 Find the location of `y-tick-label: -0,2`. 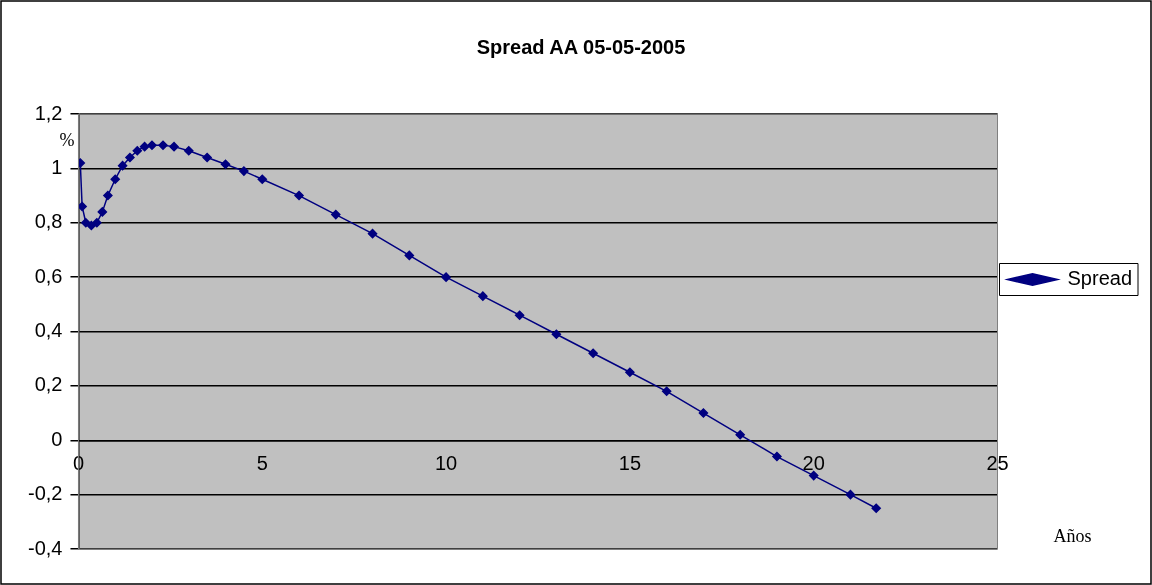

y-tick-label: -0,2 is located at coordinates (45, 493).